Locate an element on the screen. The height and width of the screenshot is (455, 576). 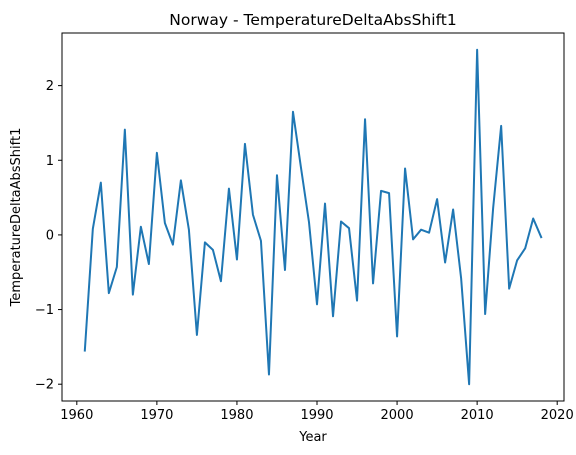
x-tick-label: 2010 is located at coordinates (477, 415).